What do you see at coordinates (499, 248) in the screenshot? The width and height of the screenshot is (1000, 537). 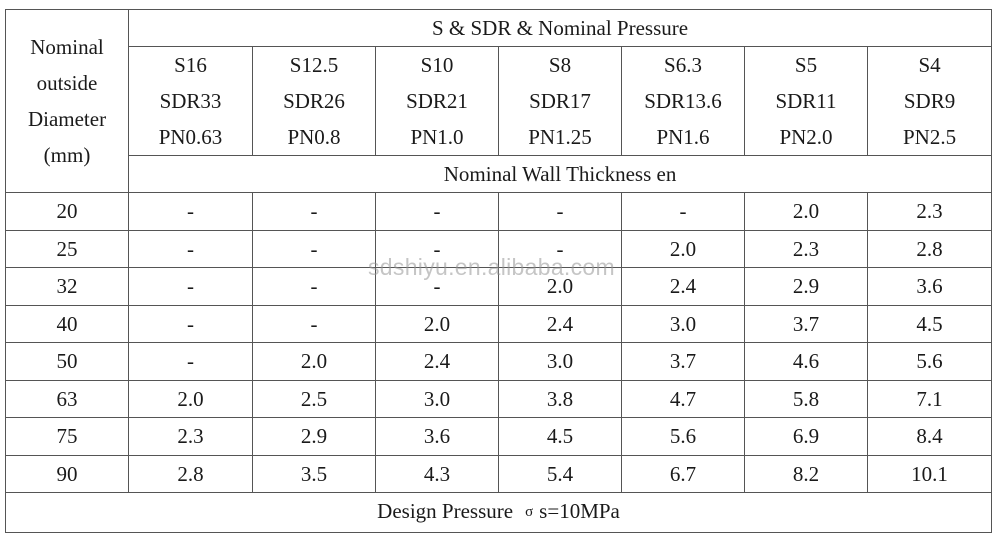 I see `table-row: 25- - - -2.0 2.3 2.8` at bounding box center [499, 248].